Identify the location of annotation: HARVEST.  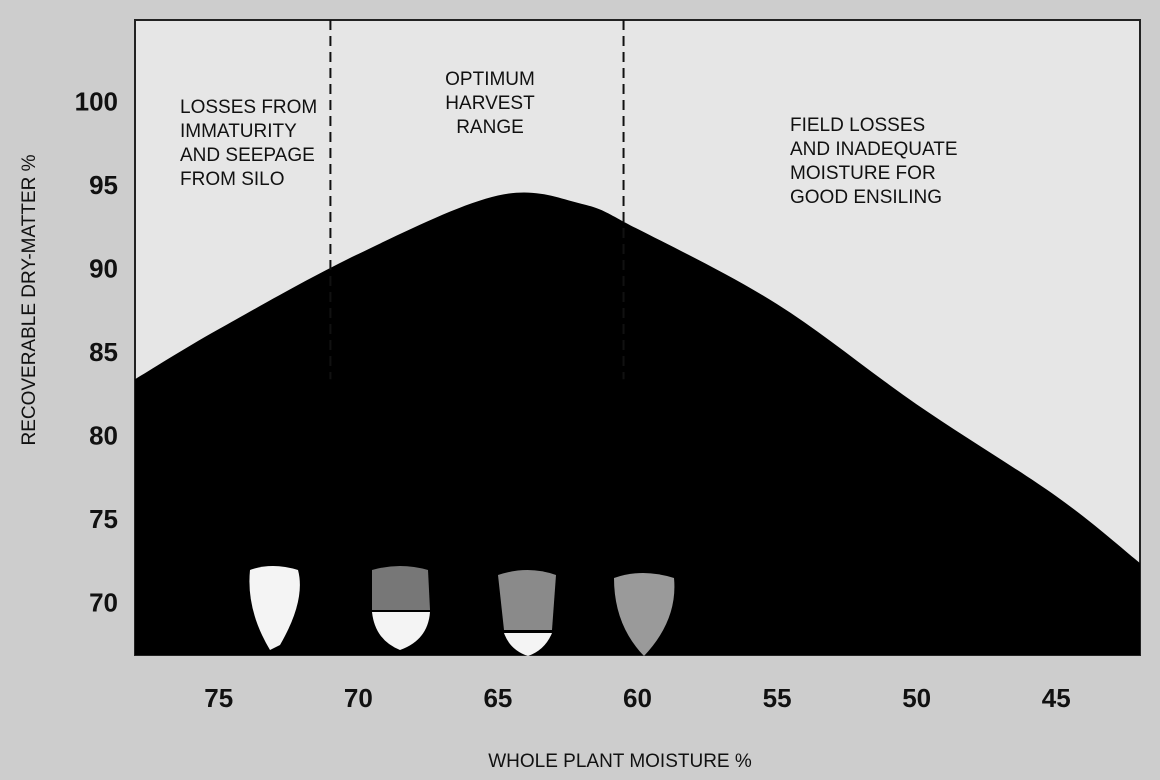
(490, 103).